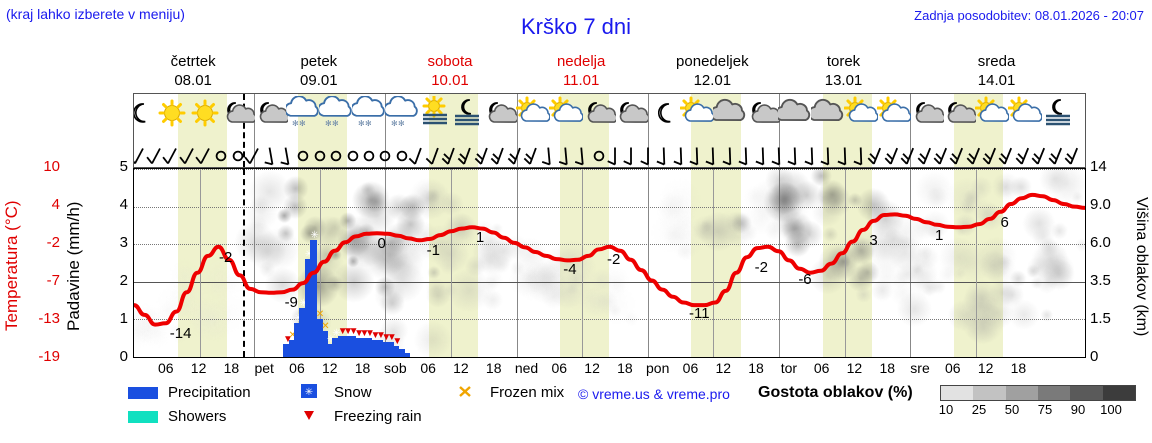  I want to click on temperature-tick: -7, so click(53, 280).